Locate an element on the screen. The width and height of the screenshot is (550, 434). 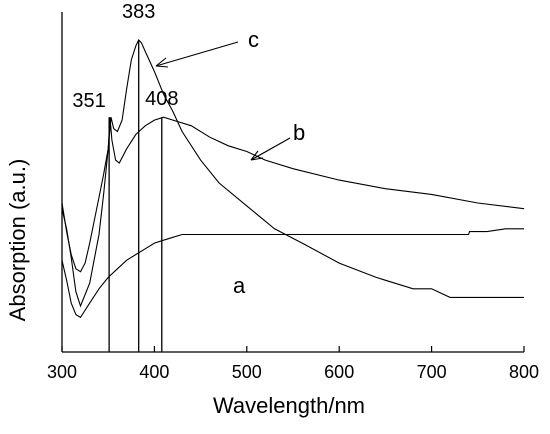
y-axis-title: Absorption (a.u.) is located at coordinates (17, 240).